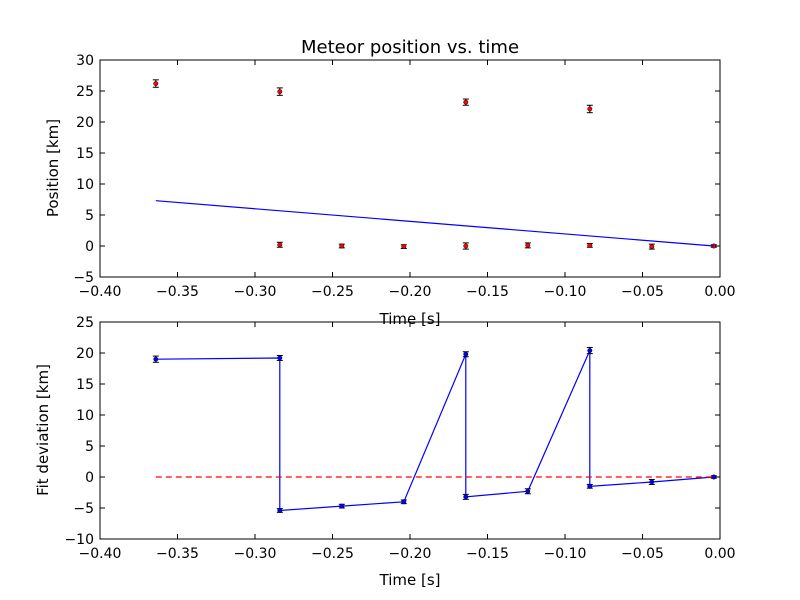  I want to click on y-axis-label: Position [km], so click(53, 168).